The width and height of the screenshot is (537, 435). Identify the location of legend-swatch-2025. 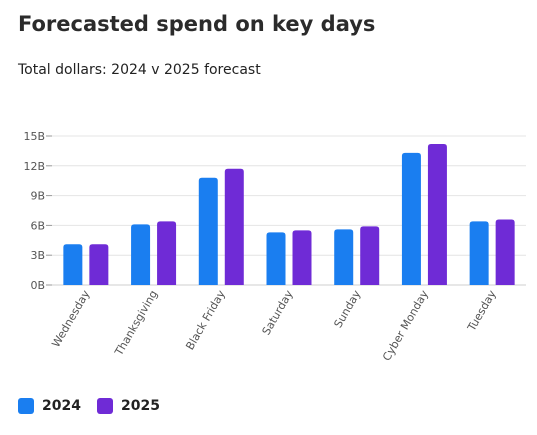
(104, 406).